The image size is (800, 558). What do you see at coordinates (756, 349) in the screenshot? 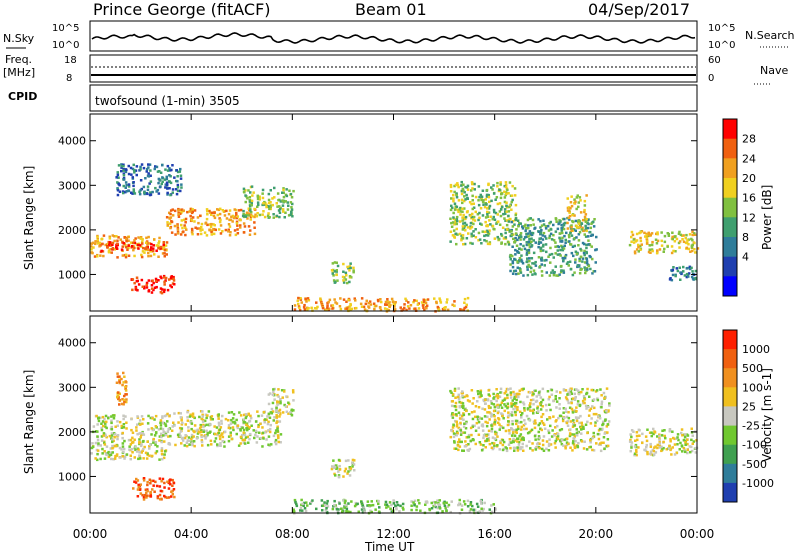
I see `colorbar-tick-label: 1000` at bounding box center [756, 349].